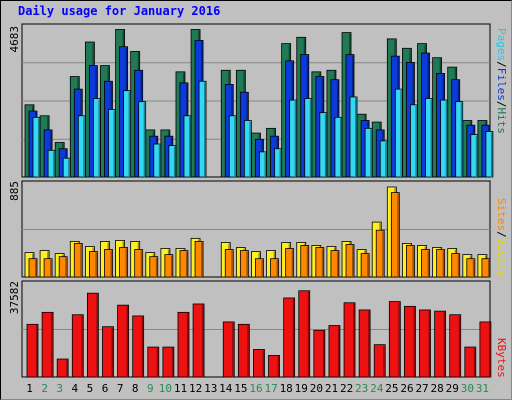 The width and height of the screenshot is (512, 400). I want to click on day-label: 3, so click(59, 388).